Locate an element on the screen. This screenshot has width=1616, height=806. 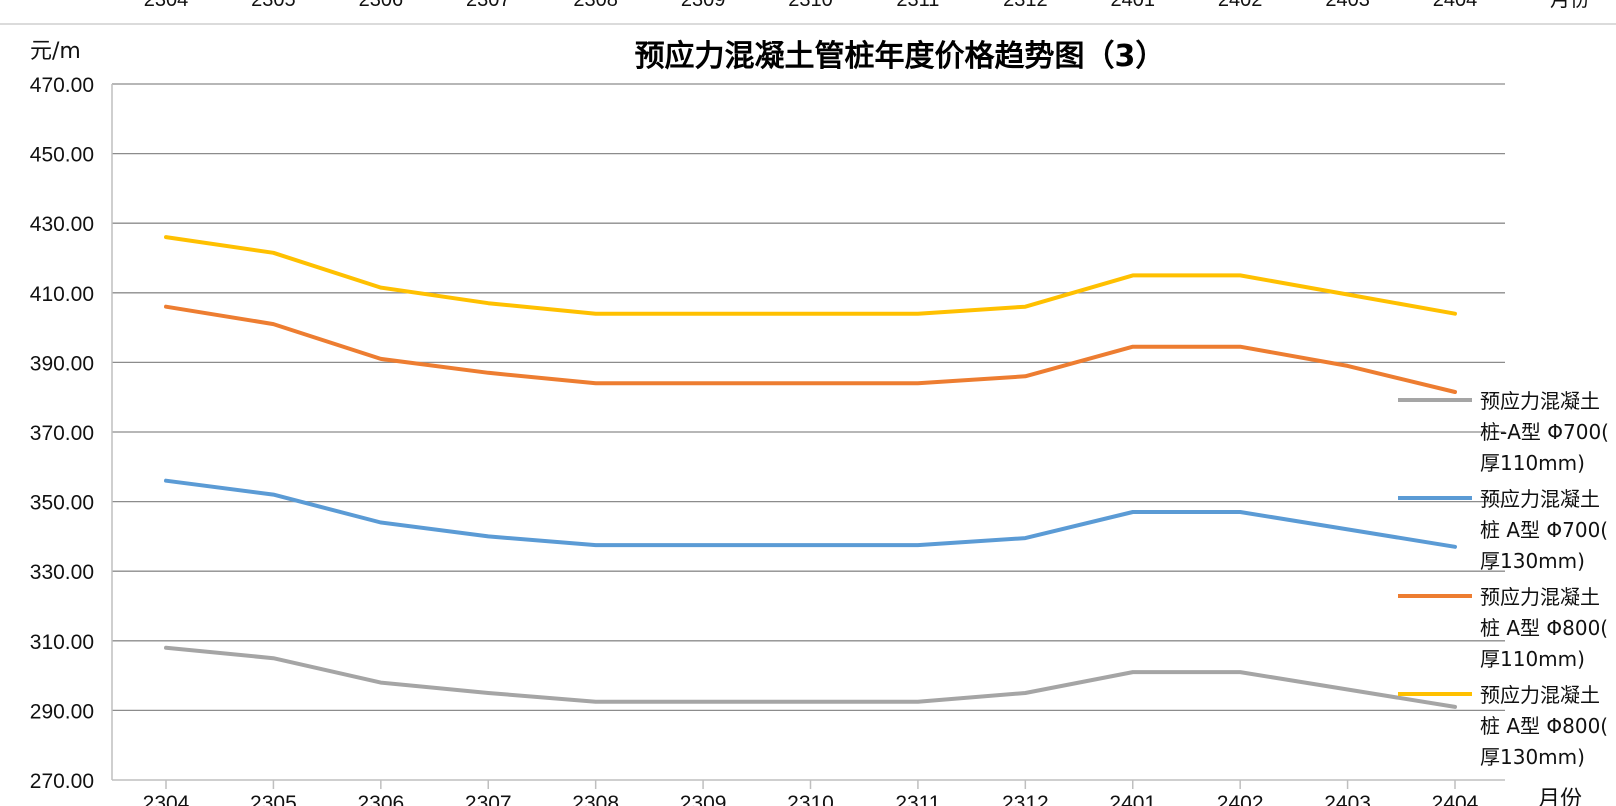
top-axis-label: 2307 is located at coordinates (488, 5).